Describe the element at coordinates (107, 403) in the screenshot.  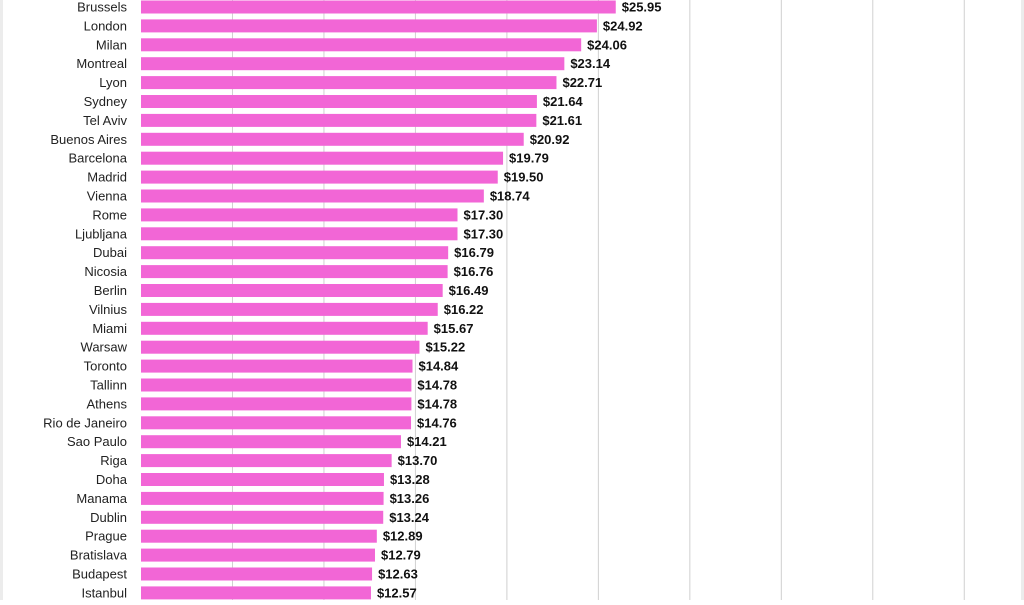
I see `category-label: Athens` at that location.